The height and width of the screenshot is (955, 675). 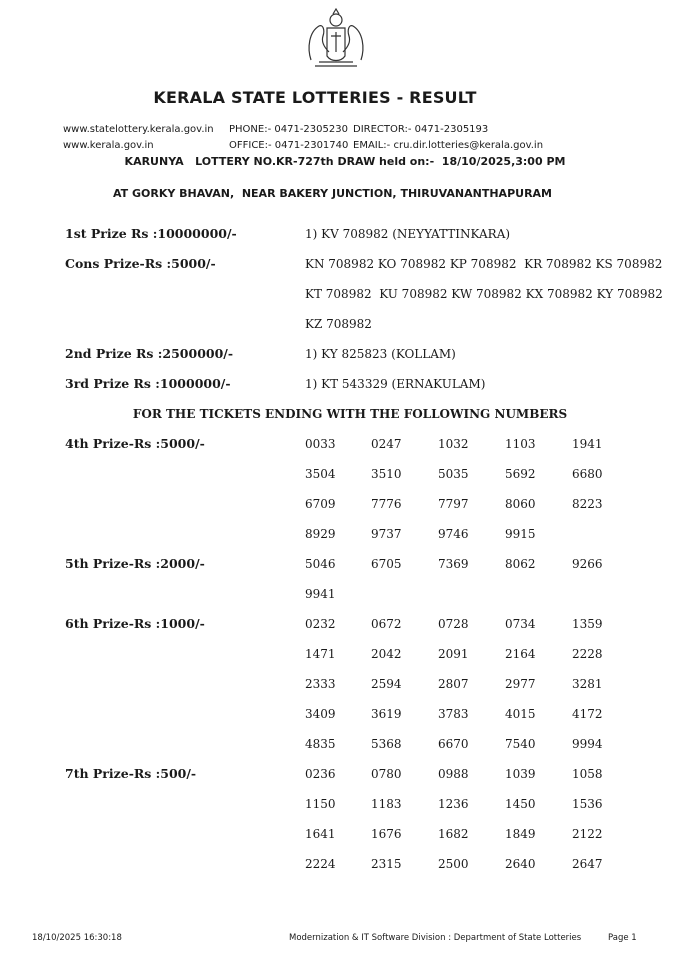 What do you see at coordinates (453, 444) in the screenshot?
I see `winning-number: 1032` at bounding box center [453, 444].